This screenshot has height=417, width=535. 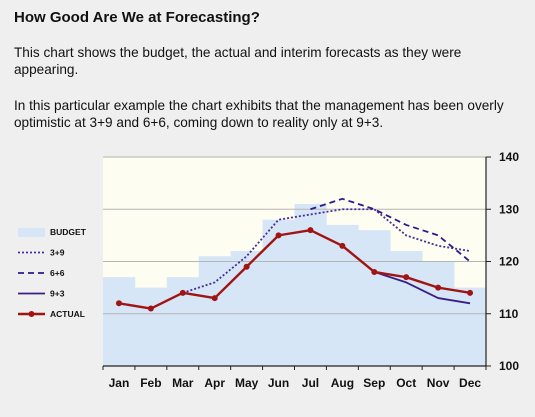 What do you see at coordinates (509, 366) in the screenshot?
I see `y-tick-label: 100` at bounding box center [509, 366].